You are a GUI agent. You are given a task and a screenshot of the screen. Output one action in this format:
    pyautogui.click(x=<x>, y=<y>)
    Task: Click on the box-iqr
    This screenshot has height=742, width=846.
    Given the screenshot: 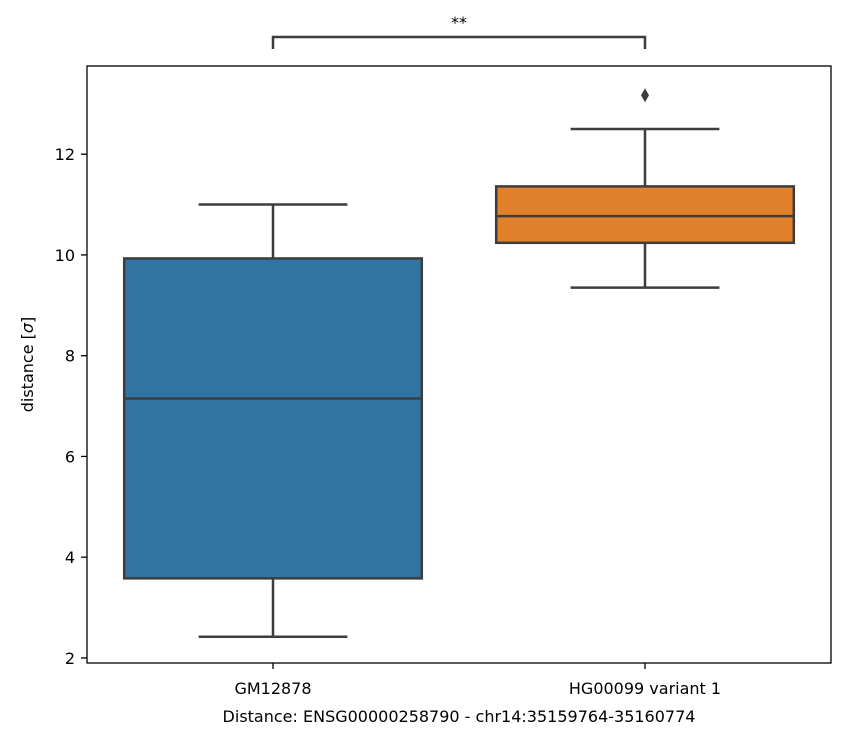 What is the action you would take?
    pyautogui.click(x=645, y=215)
    